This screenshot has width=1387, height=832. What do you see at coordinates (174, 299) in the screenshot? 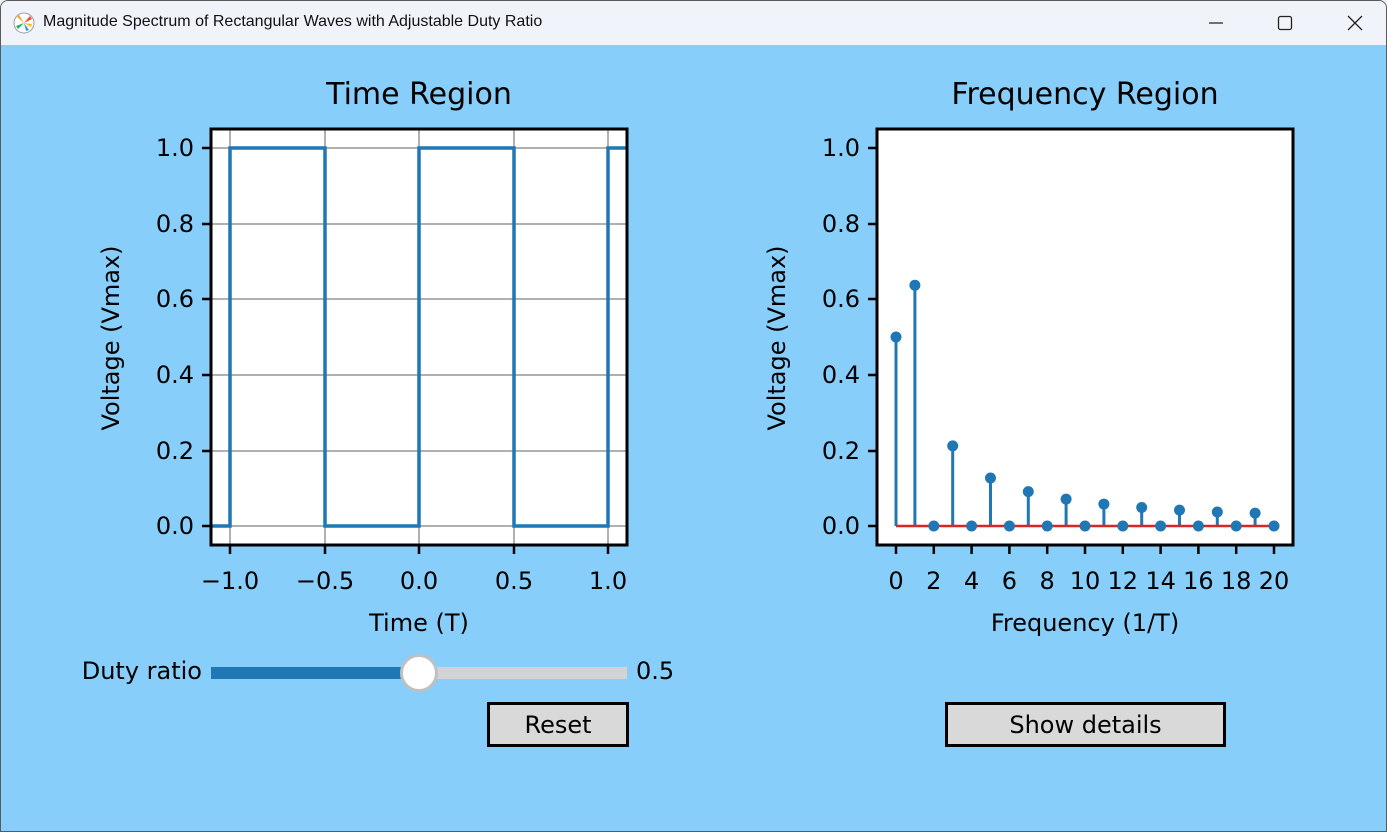
I see `time-ytick: 0.6` at bounding box center [174, 299].